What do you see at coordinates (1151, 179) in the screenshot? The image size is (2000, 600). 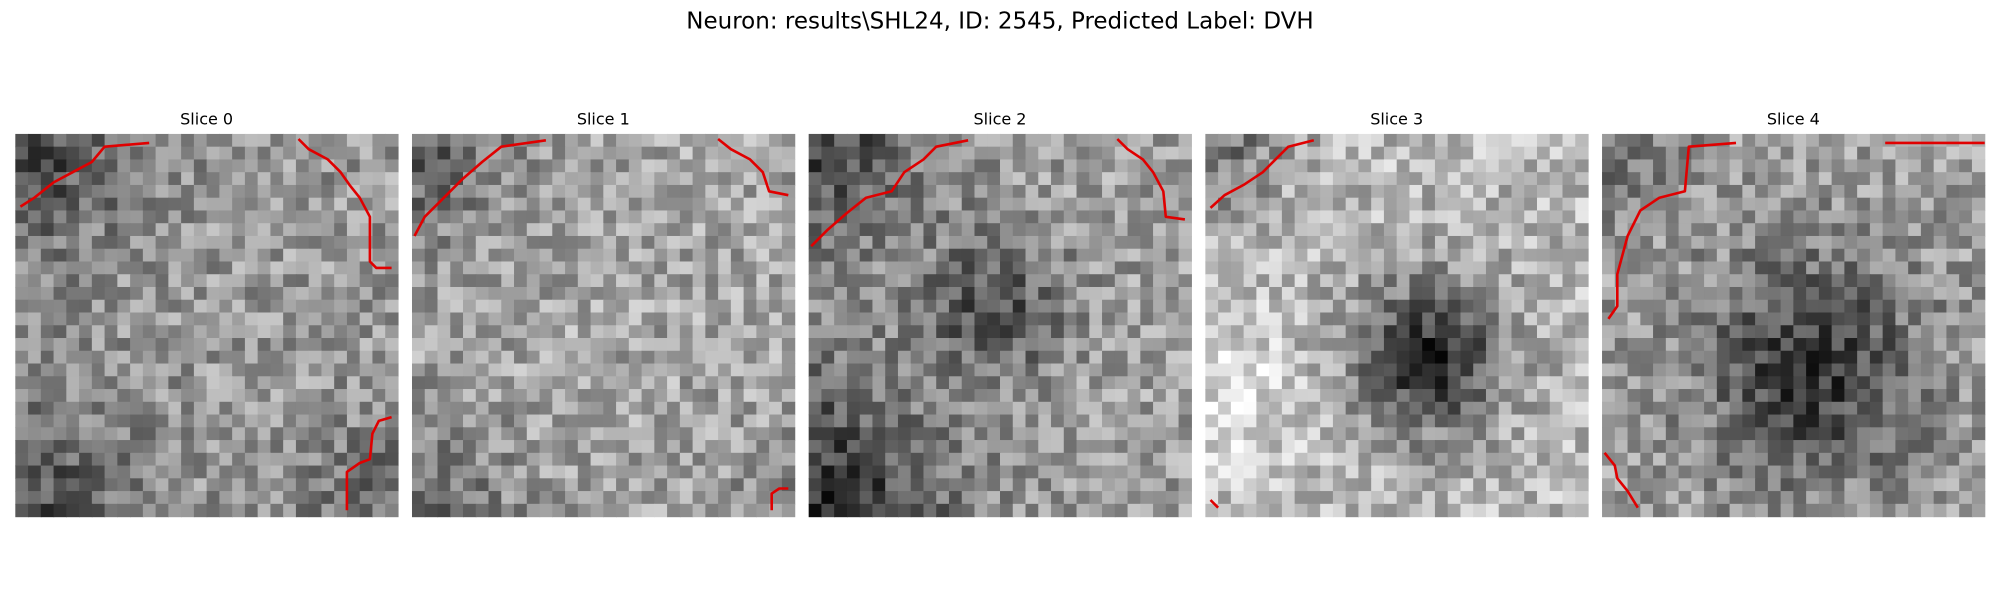 I see `contour` at bounding box center [1151, 179].